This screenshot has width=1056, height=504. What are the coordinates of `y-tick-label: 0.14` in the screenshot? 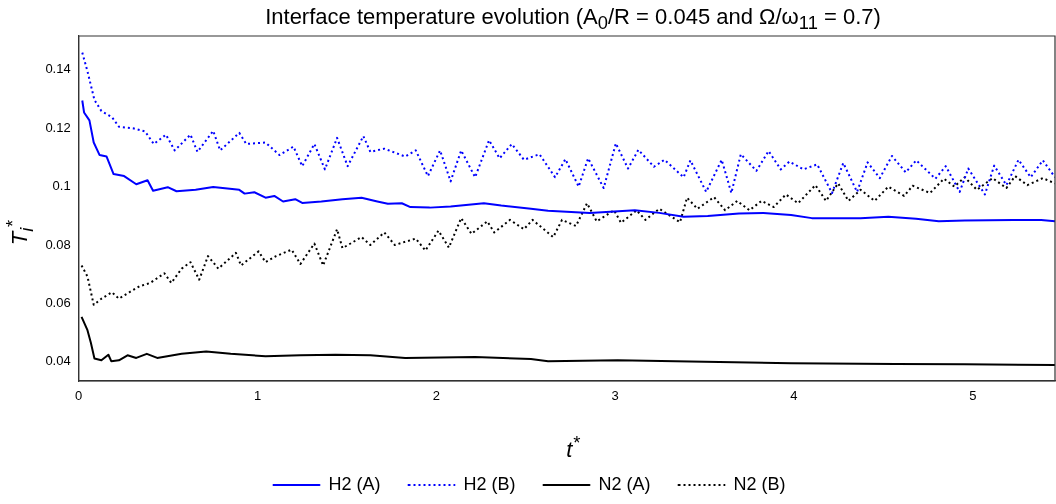 It's located at (58, 69).